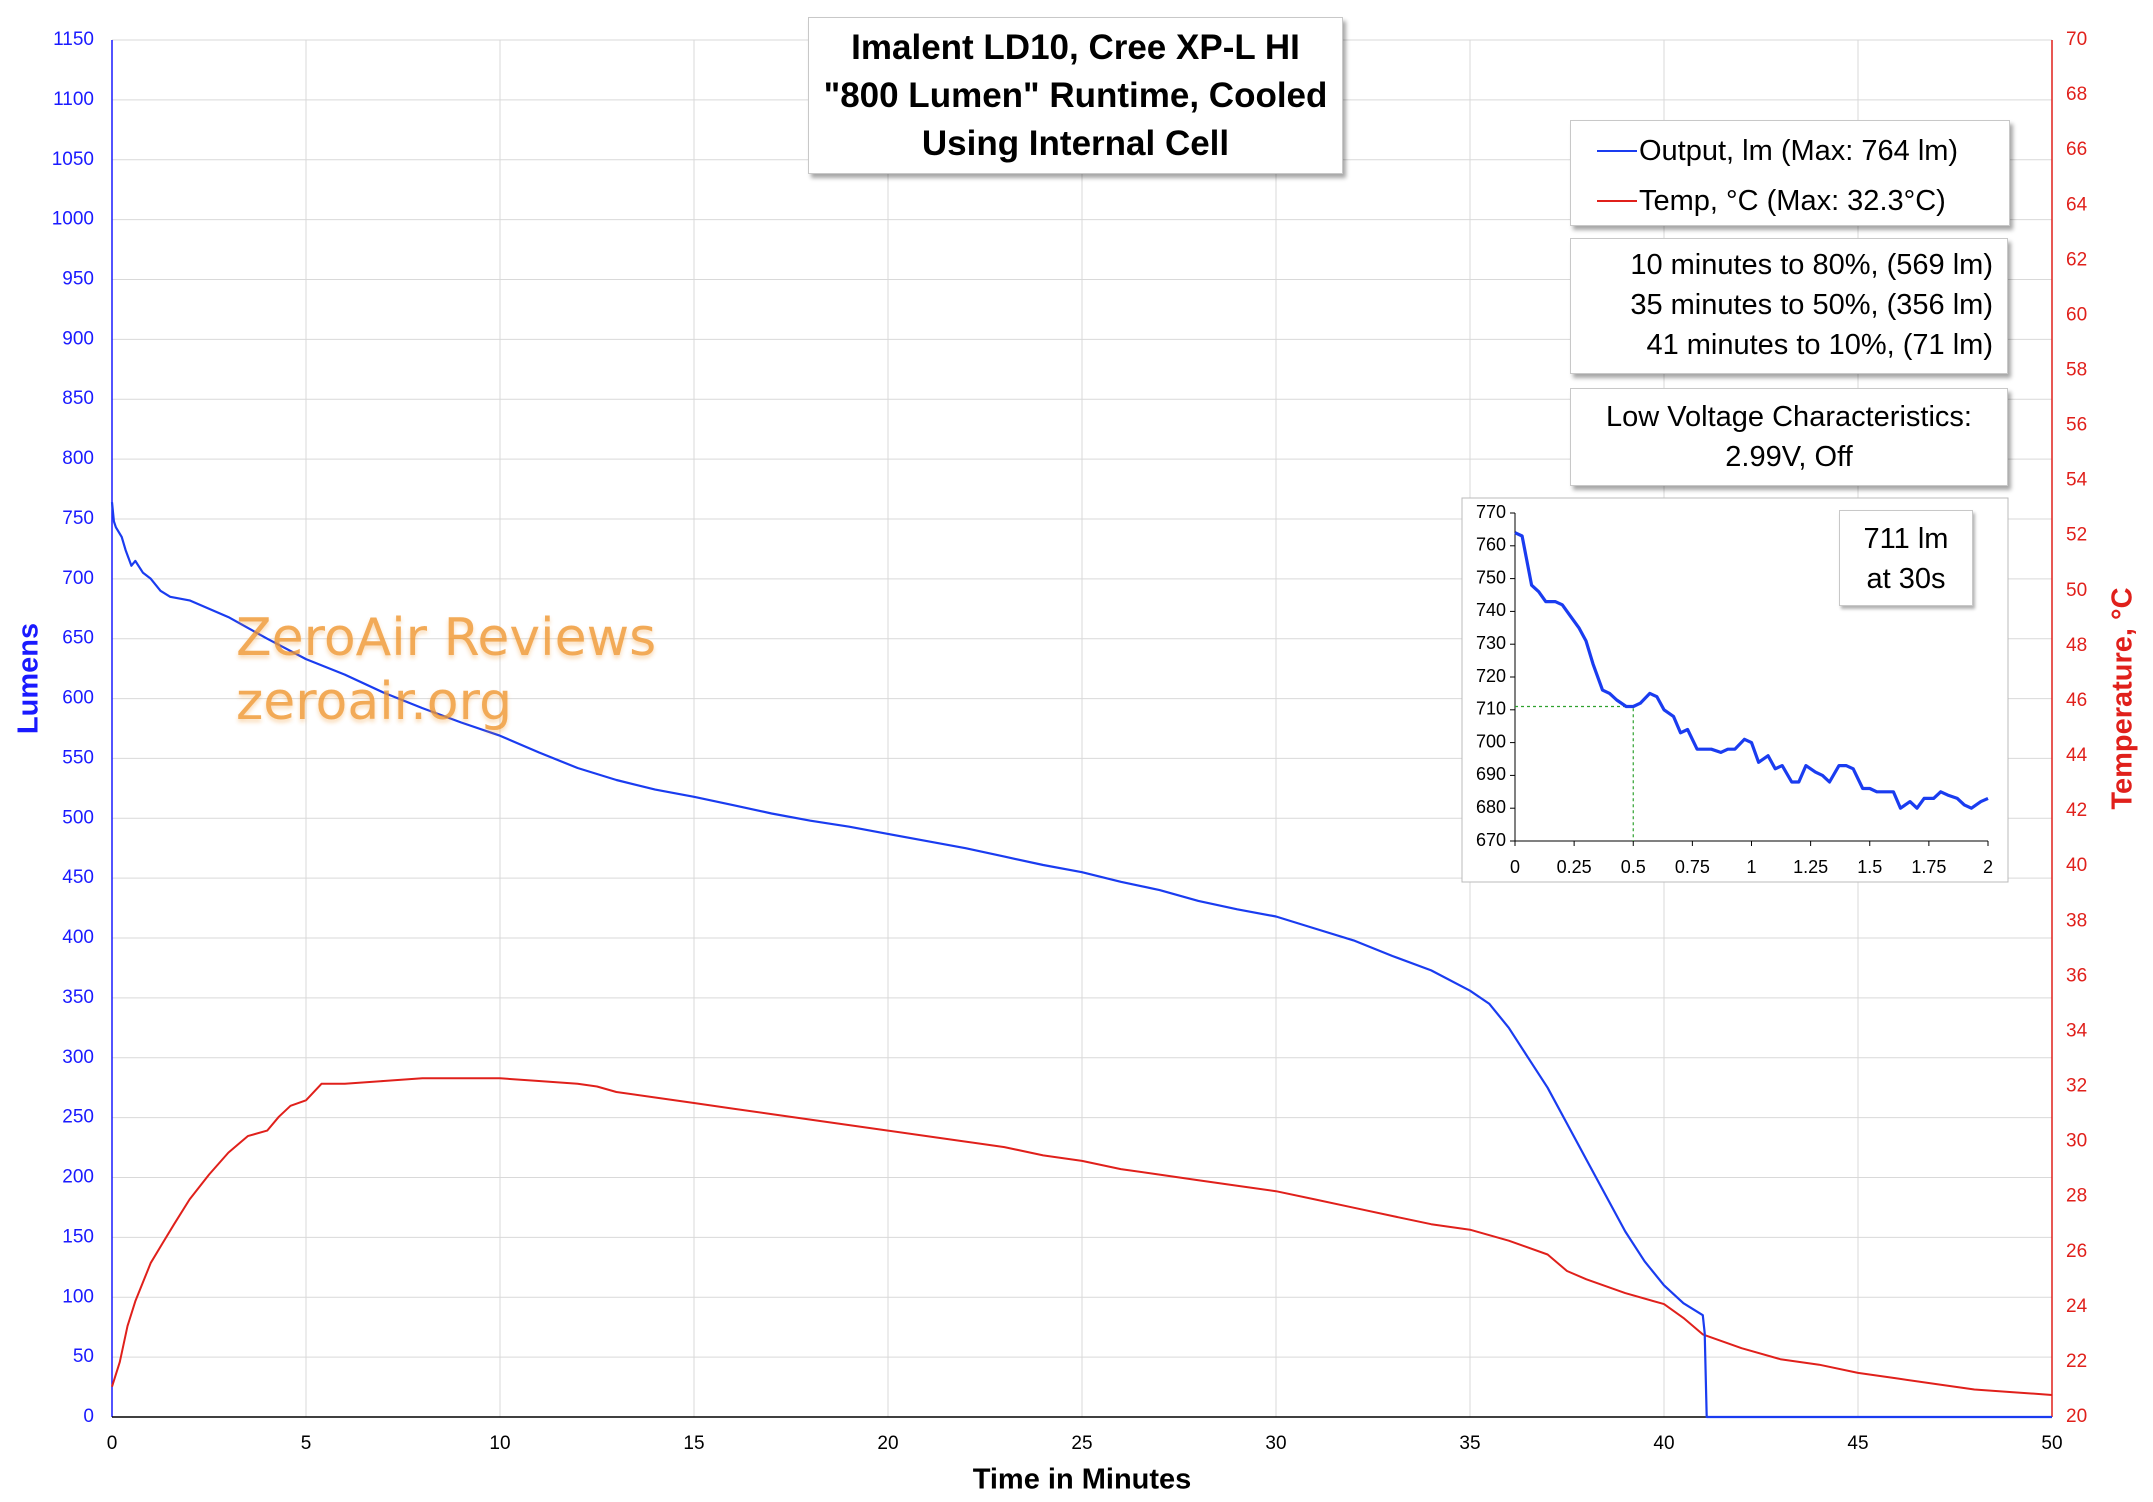 This screenshot has height=1502, width=2153. What do you see at coordinates (78, 1177) in the screenshot?
I see `y-tick-label: 200` at bounding box center [78, 1177].